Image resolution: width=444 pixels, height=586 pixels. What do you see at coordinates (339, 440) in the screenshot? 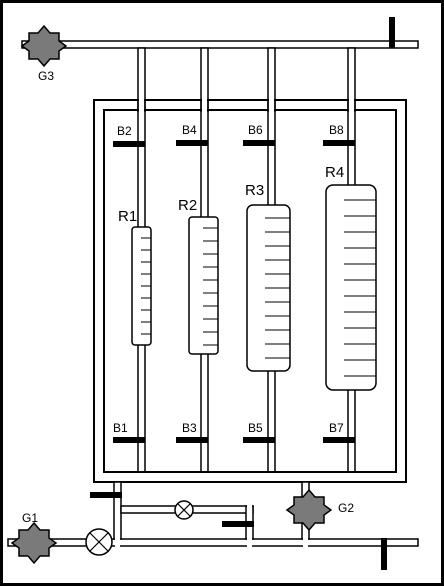
I see `valve-b7-bar` at bounding box center [339, 440].